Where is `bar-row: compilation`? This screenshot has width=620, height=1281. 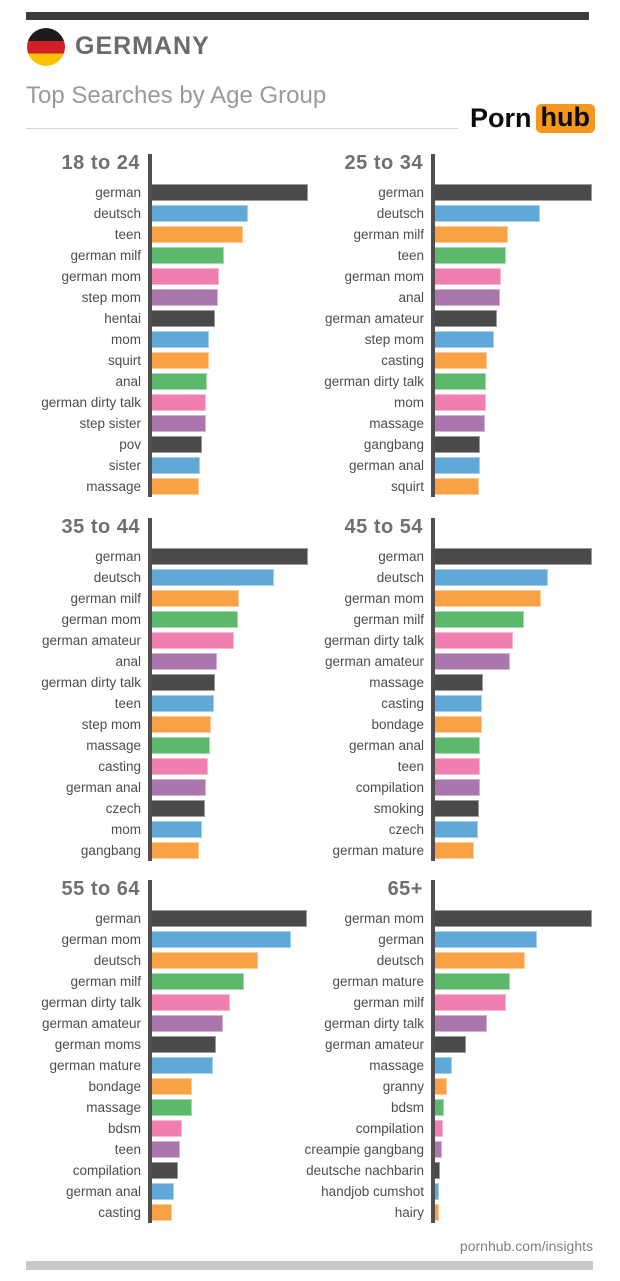
bar-row: compilation is located at coordinates (441, 1128).